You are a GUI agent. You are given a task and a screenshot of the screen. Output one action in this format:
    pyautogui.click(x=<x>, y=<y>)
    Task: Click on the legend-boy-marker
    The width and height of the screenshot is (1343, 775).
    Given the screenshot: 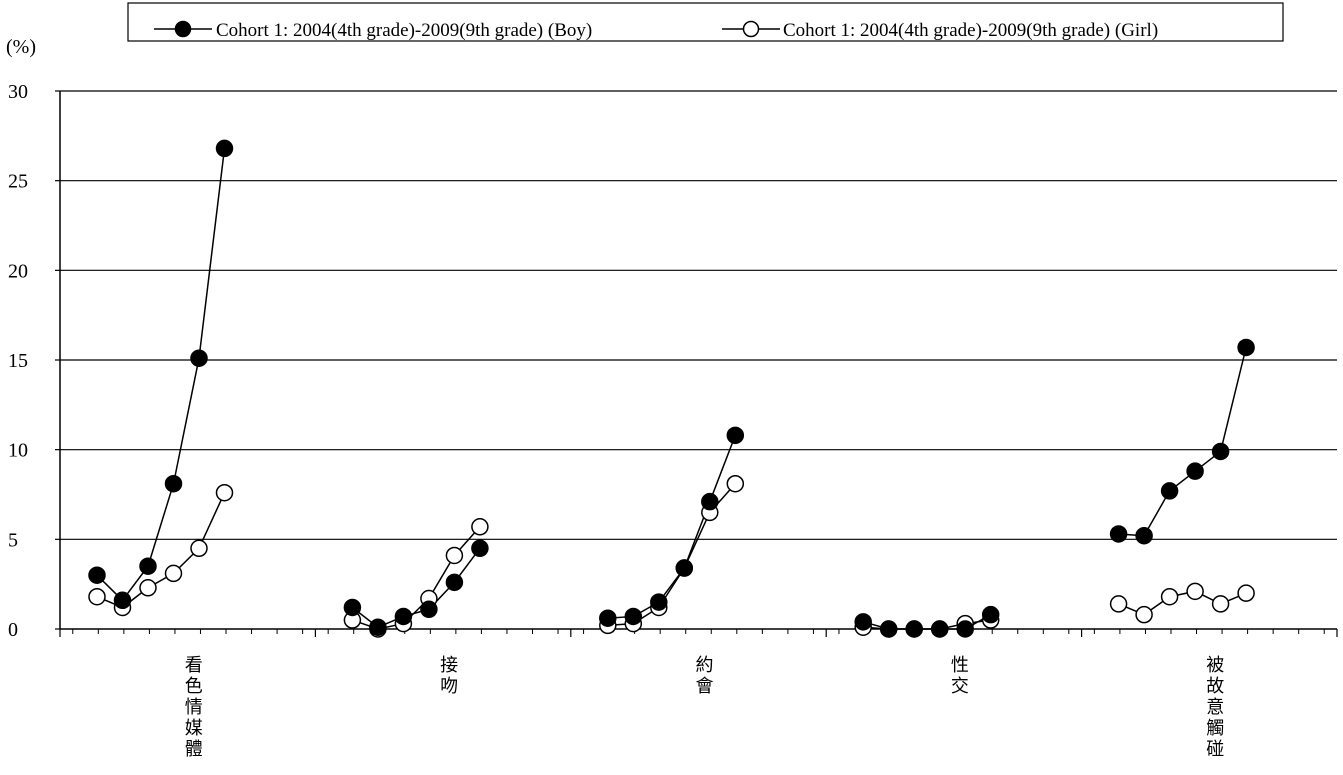 What is the action you would take?
    pyautogui.click(x=183, y=29)
    